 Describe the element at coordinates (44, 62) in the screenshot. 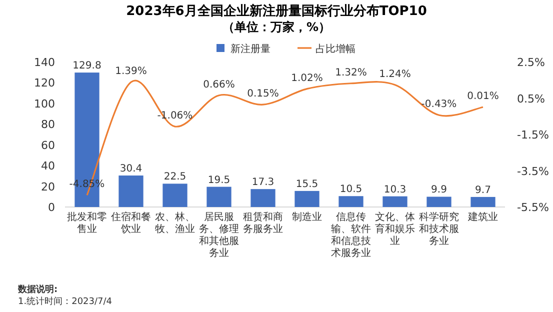

I see `y-tick-label: 140` at that location.